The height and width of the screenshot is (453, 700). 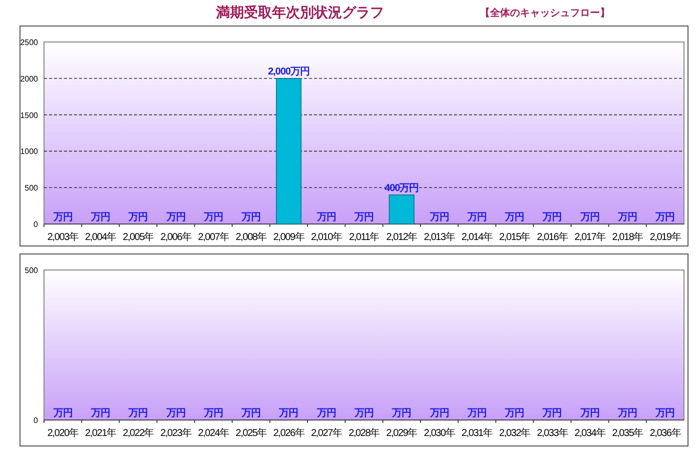 What do you see at coordinates (515, 433) in the screenshot?
I see `x-tick-label: 2,032年` at bounding box center [515, 433].